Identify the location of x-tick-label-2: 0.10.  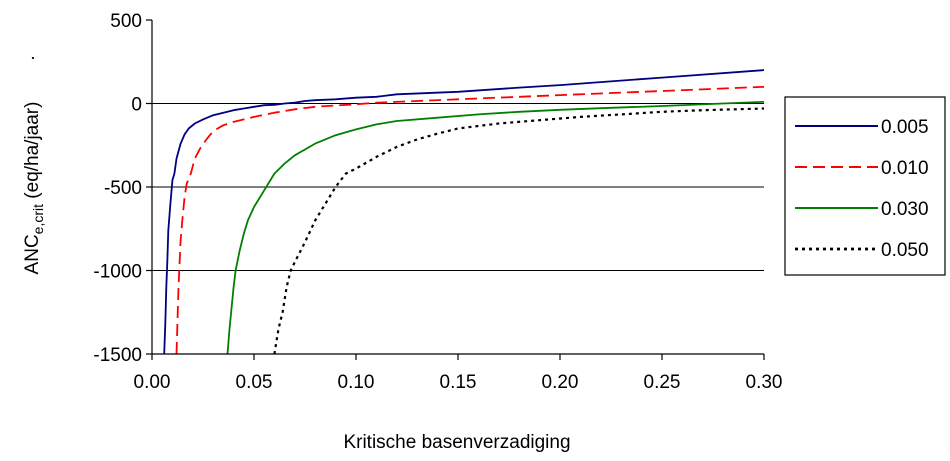
(356, 382).